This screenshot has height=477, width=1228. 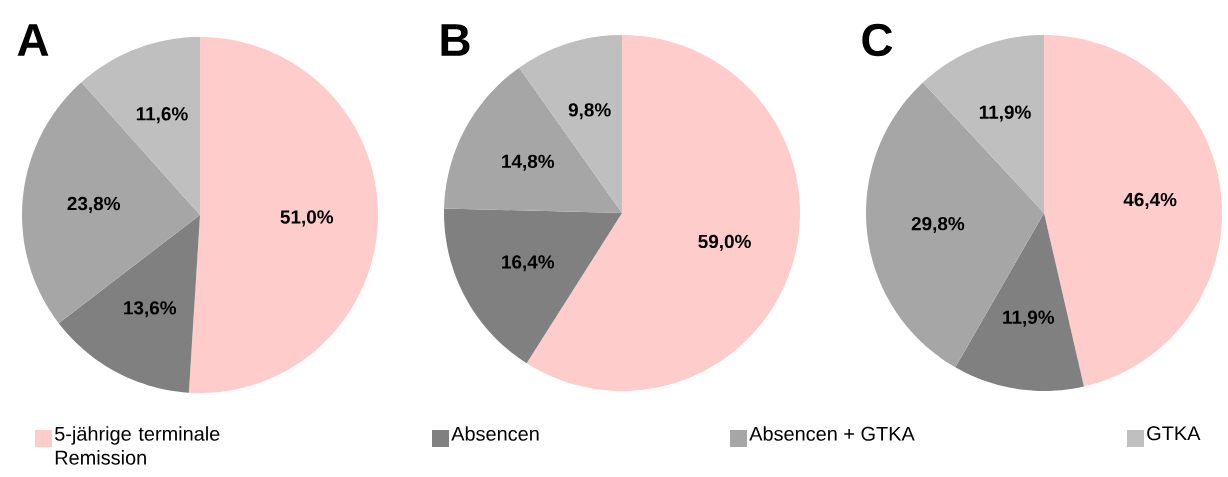 I want to click on data-label: 51,0%, so click(x=307, y=218).